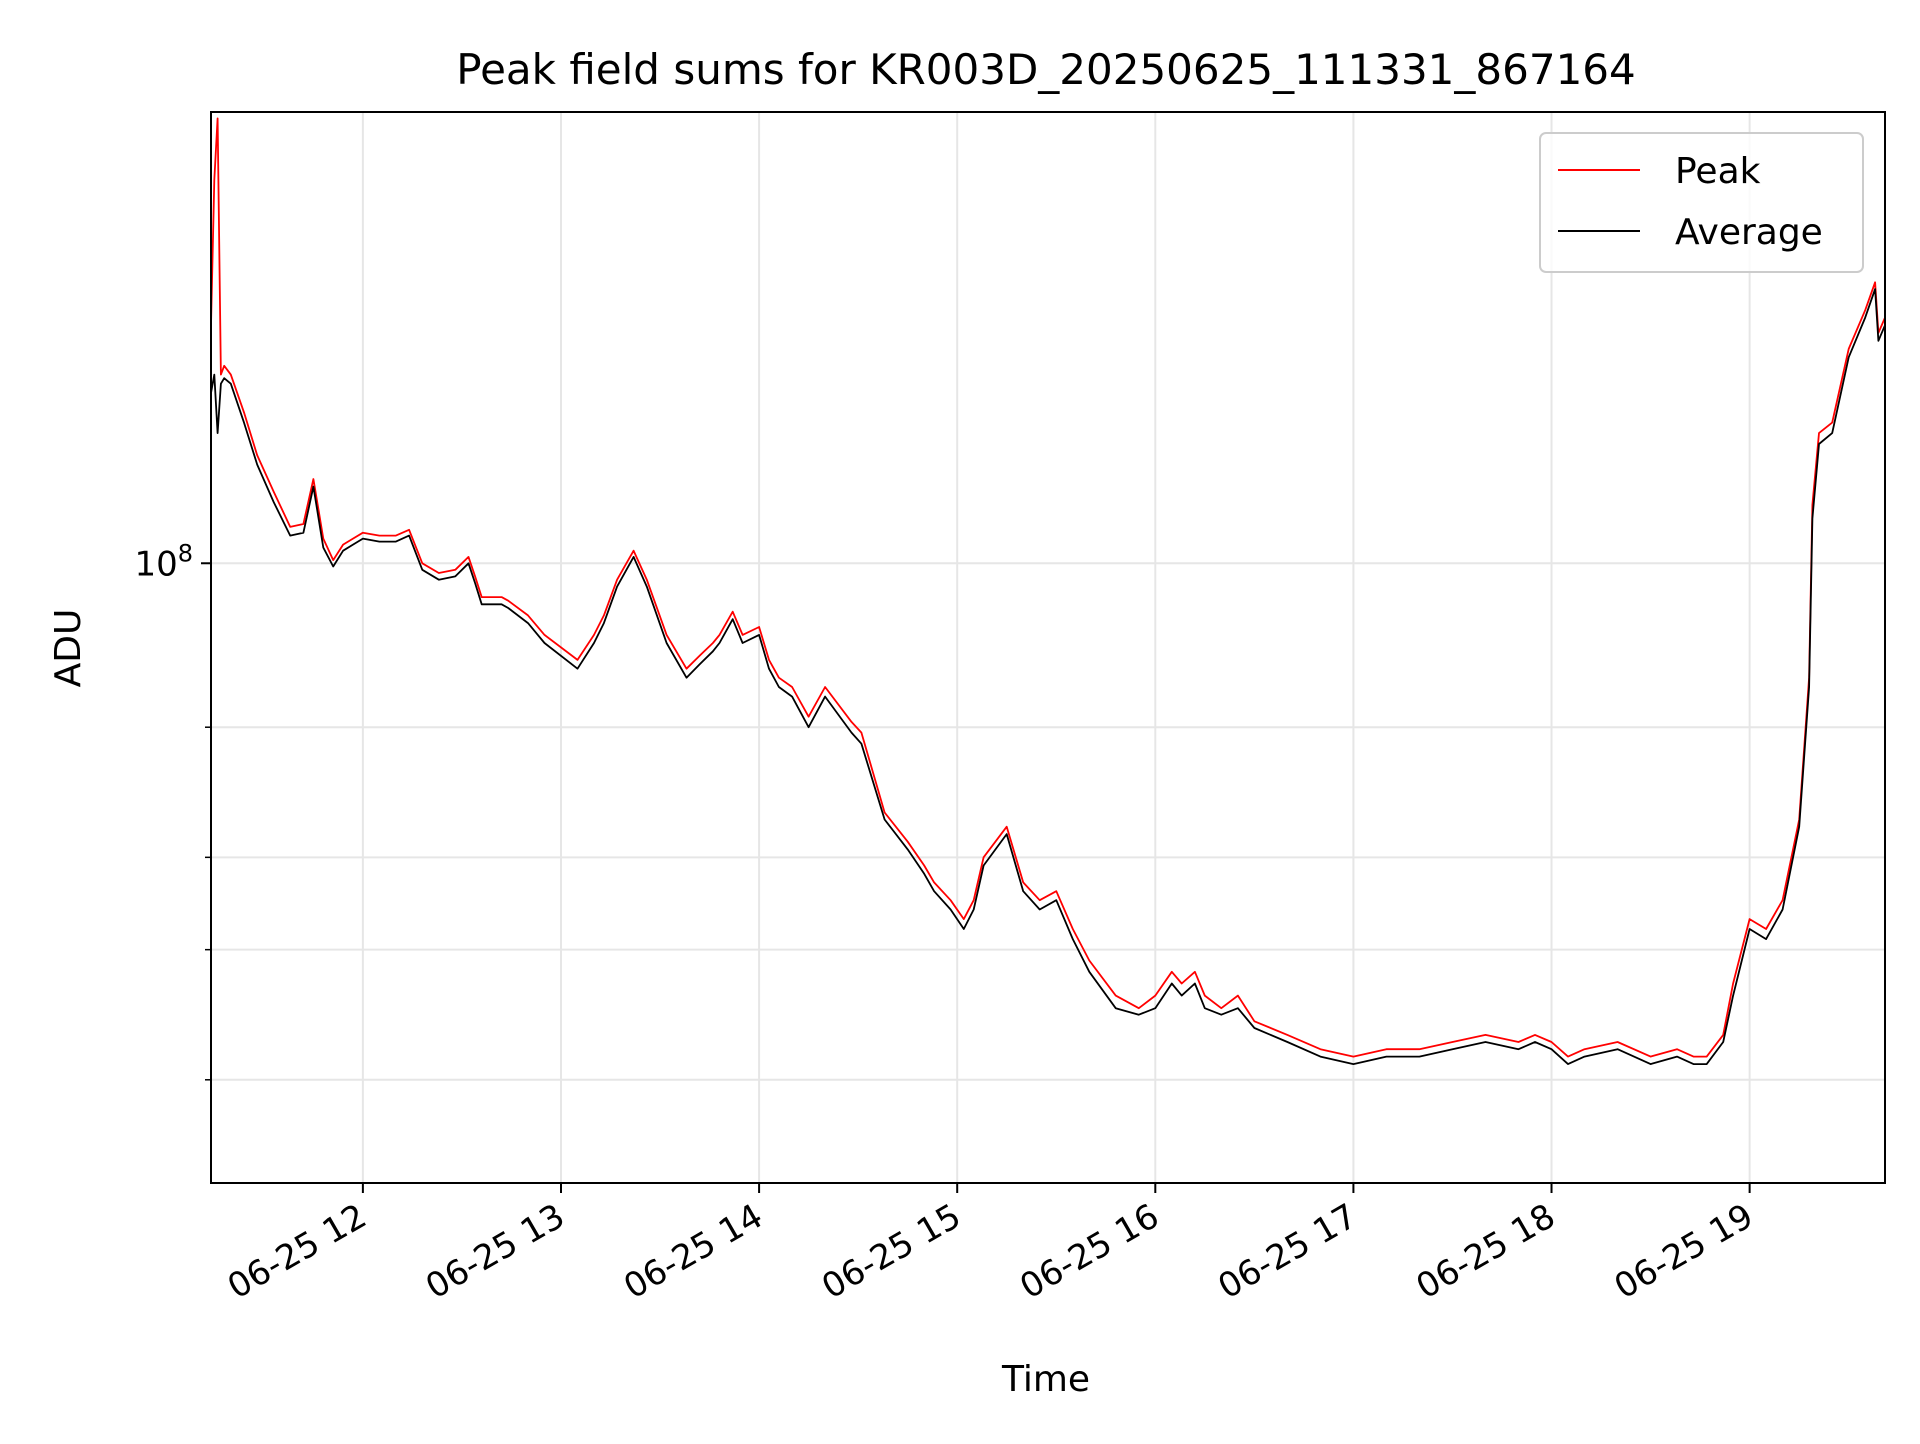 The image size is (1920, 1444). I want to click on y-axis-label: ADU, so click(68, 648).